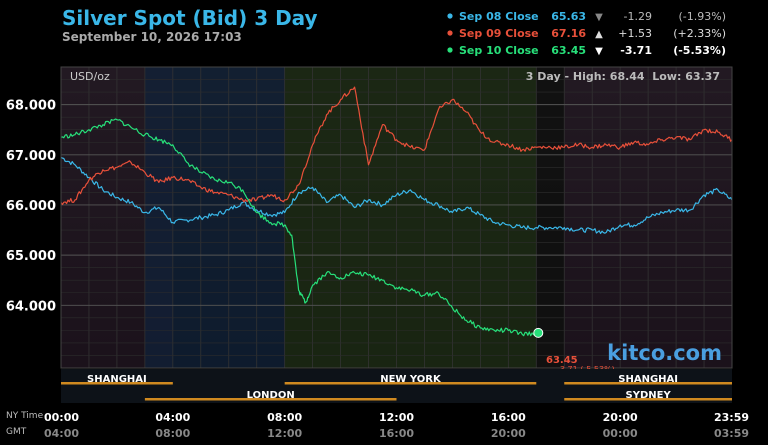  Describe the element at coordinates (61, 433) in the screenshot. I see `gmt-time-tick: 04:00` at that location.